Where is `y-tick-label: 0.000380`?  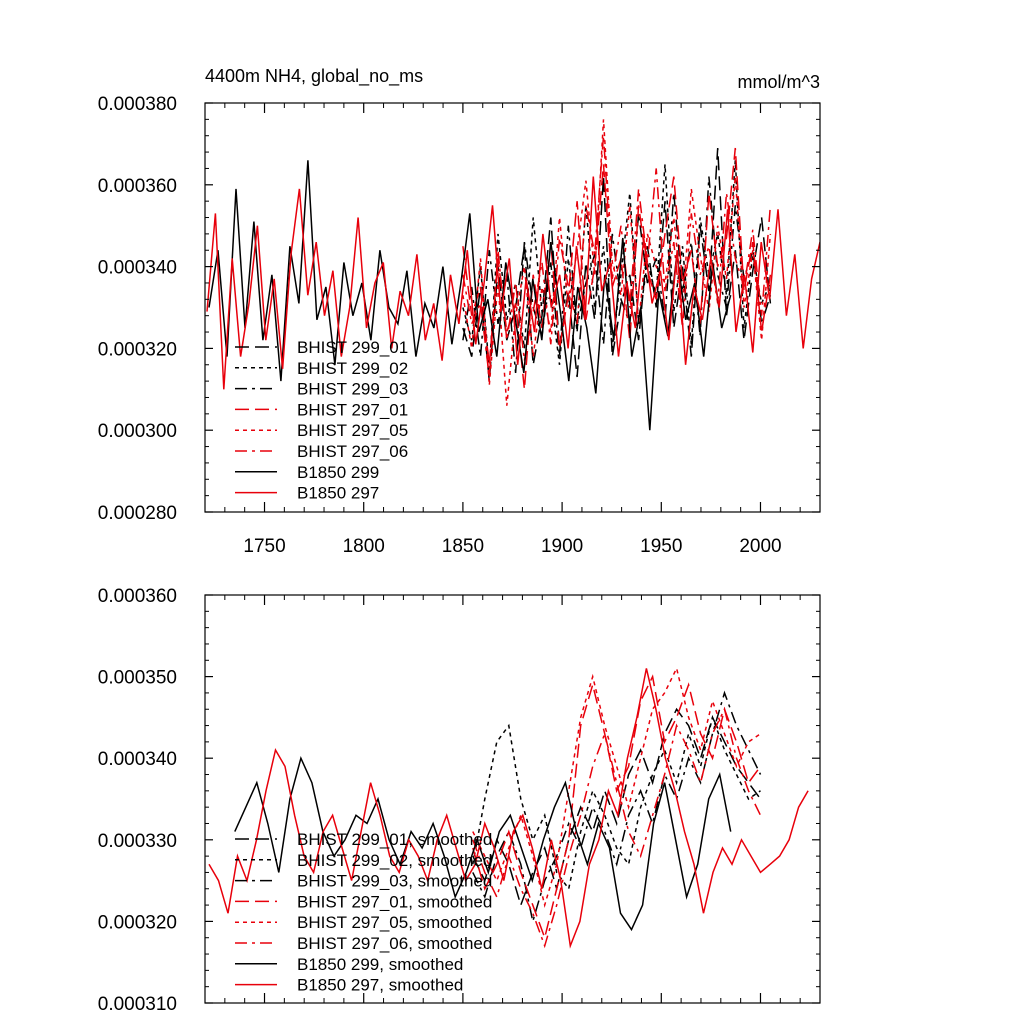 y-tick-label: 0.000380 is located at coordinates (137, 104).